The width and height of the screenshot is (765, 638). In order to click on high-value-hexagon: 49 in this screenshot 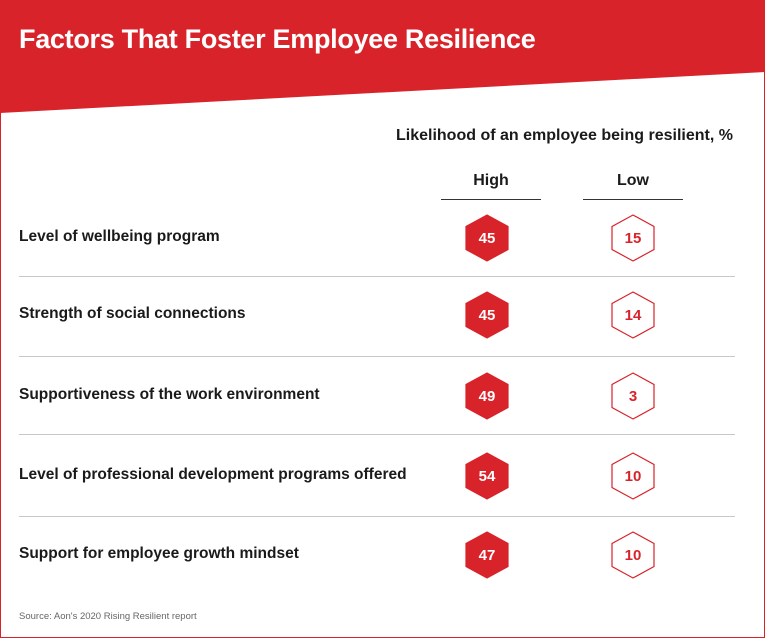, I will do `click(487, 396)`.